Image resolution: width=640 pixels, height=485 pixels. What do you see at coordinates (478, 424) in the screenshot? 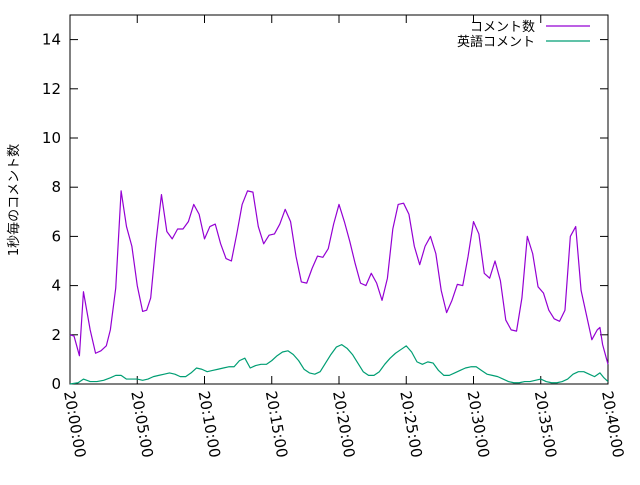
I see `x-tick-label: 20:30:00` at bounding box center [478, 424].